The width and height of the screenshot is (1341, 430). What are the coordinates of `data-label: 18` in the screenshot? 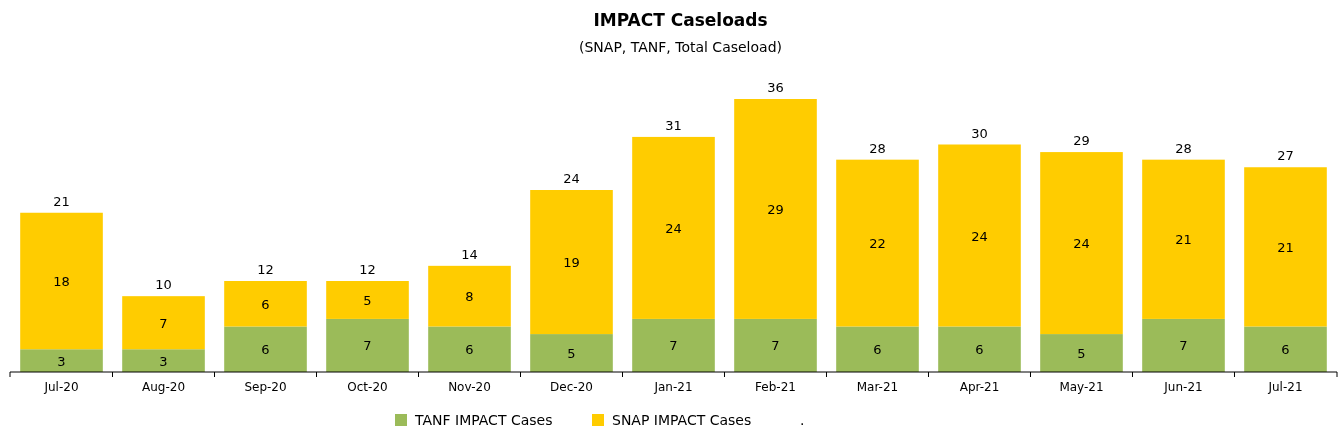 It's located at (61, 281).